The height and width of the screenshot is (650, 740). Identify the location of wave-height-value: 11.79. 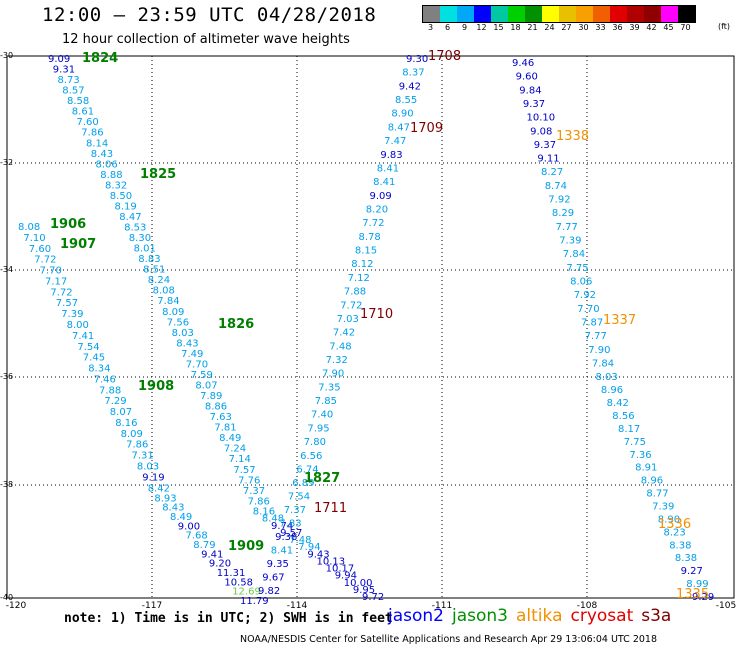
(254, 601).